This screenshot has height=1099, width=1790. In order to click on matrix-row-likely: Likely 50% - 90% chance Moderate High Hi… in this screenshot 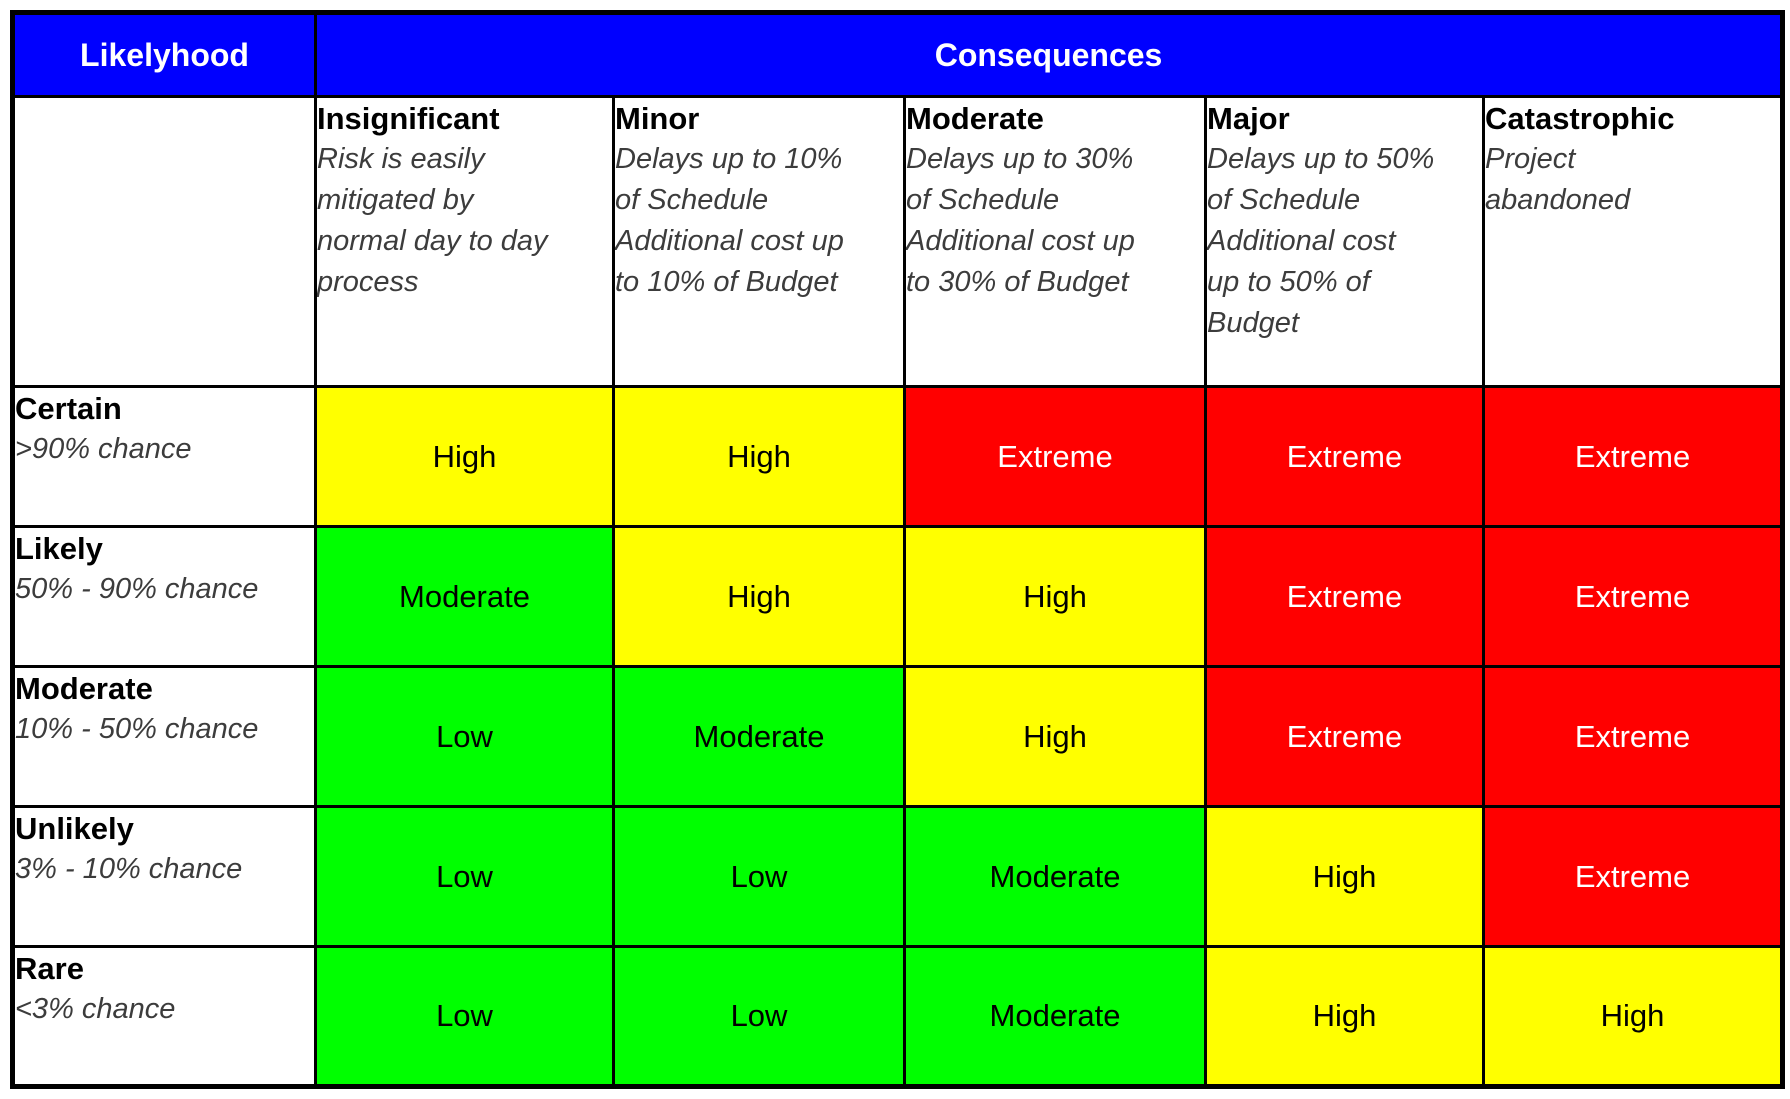, I will do `click(898, 596)`.